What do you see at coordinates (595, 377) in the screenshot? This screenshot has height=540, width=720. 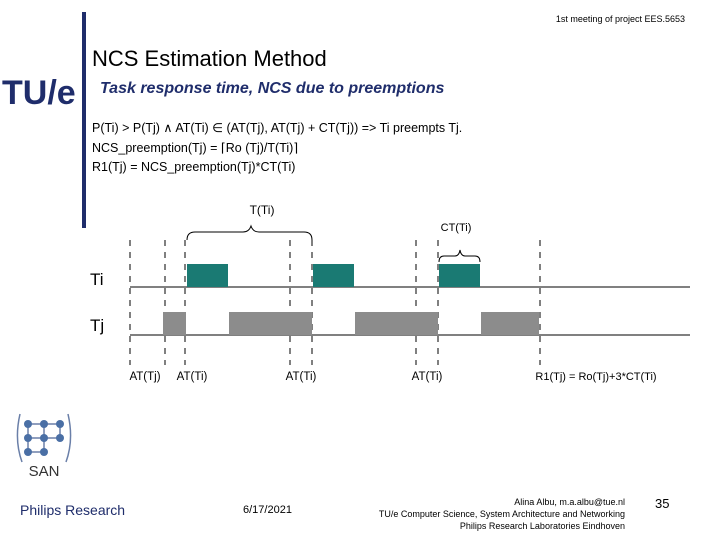 I see `result-label: R1(Tj) = Ro(Tj)+3*CT(Ti)` at bounding box center [595, 377].